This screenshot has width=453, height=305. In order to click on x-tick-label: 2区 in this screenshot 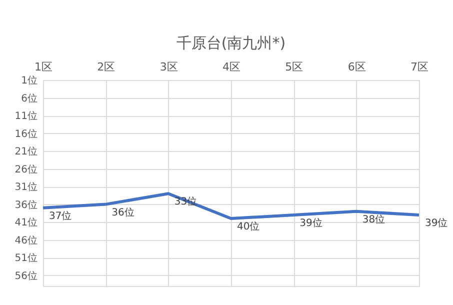, I will do `click(106, 67)`.